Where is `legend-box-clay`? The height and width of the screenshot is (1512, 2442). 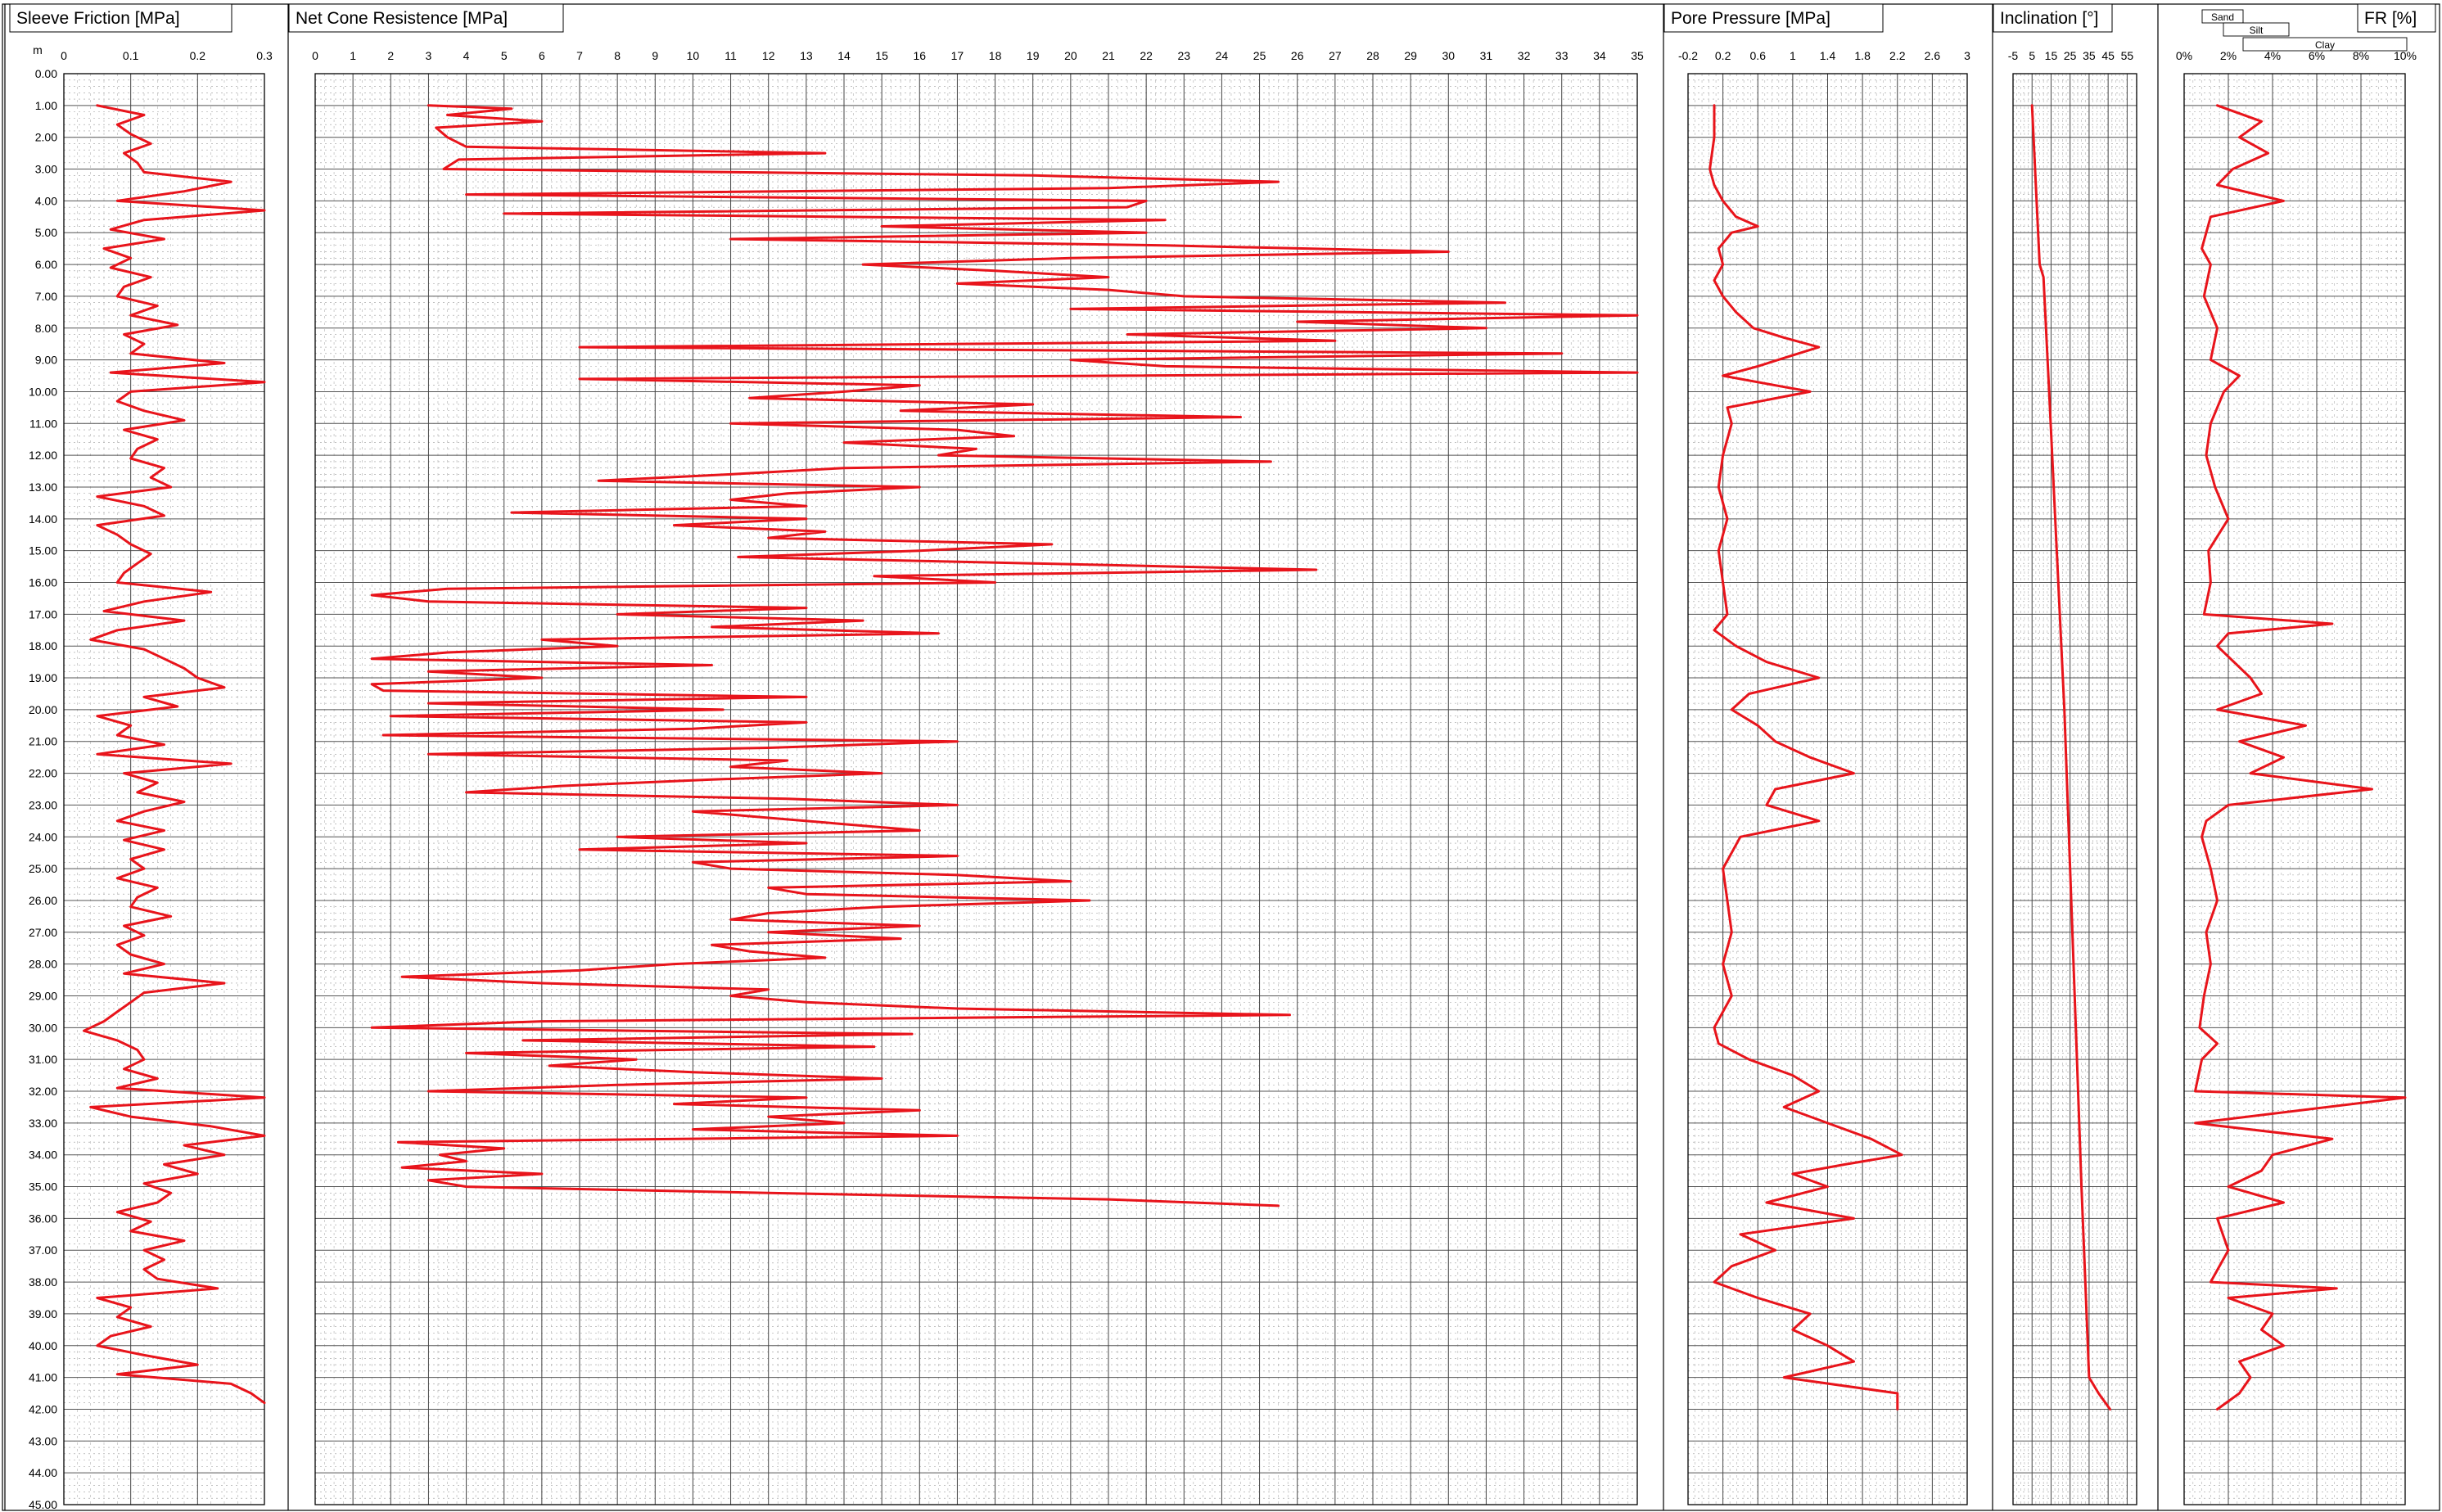
legend-box-clay is located at coordinates (2325, 44).